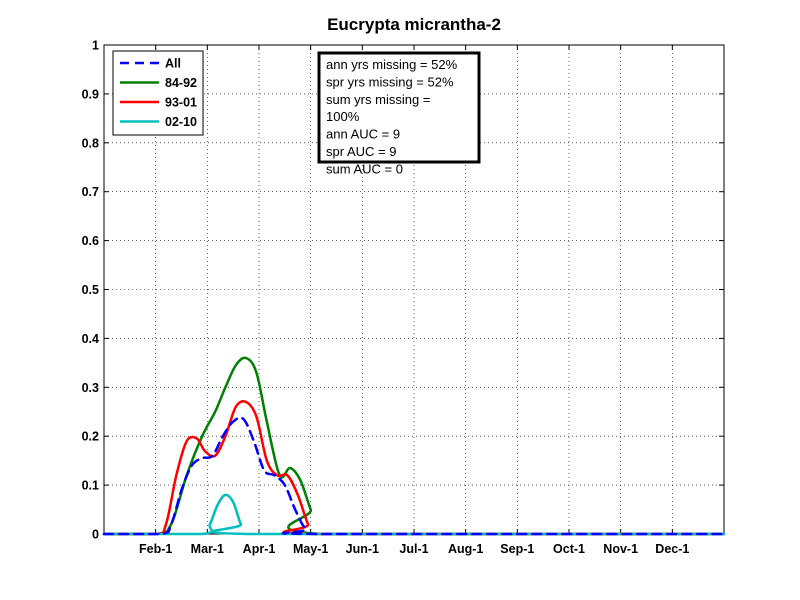 The width and height of the screenshot is (800, 600). I want to click on annotation-line: sum yrs missing =, so click(378, 99).